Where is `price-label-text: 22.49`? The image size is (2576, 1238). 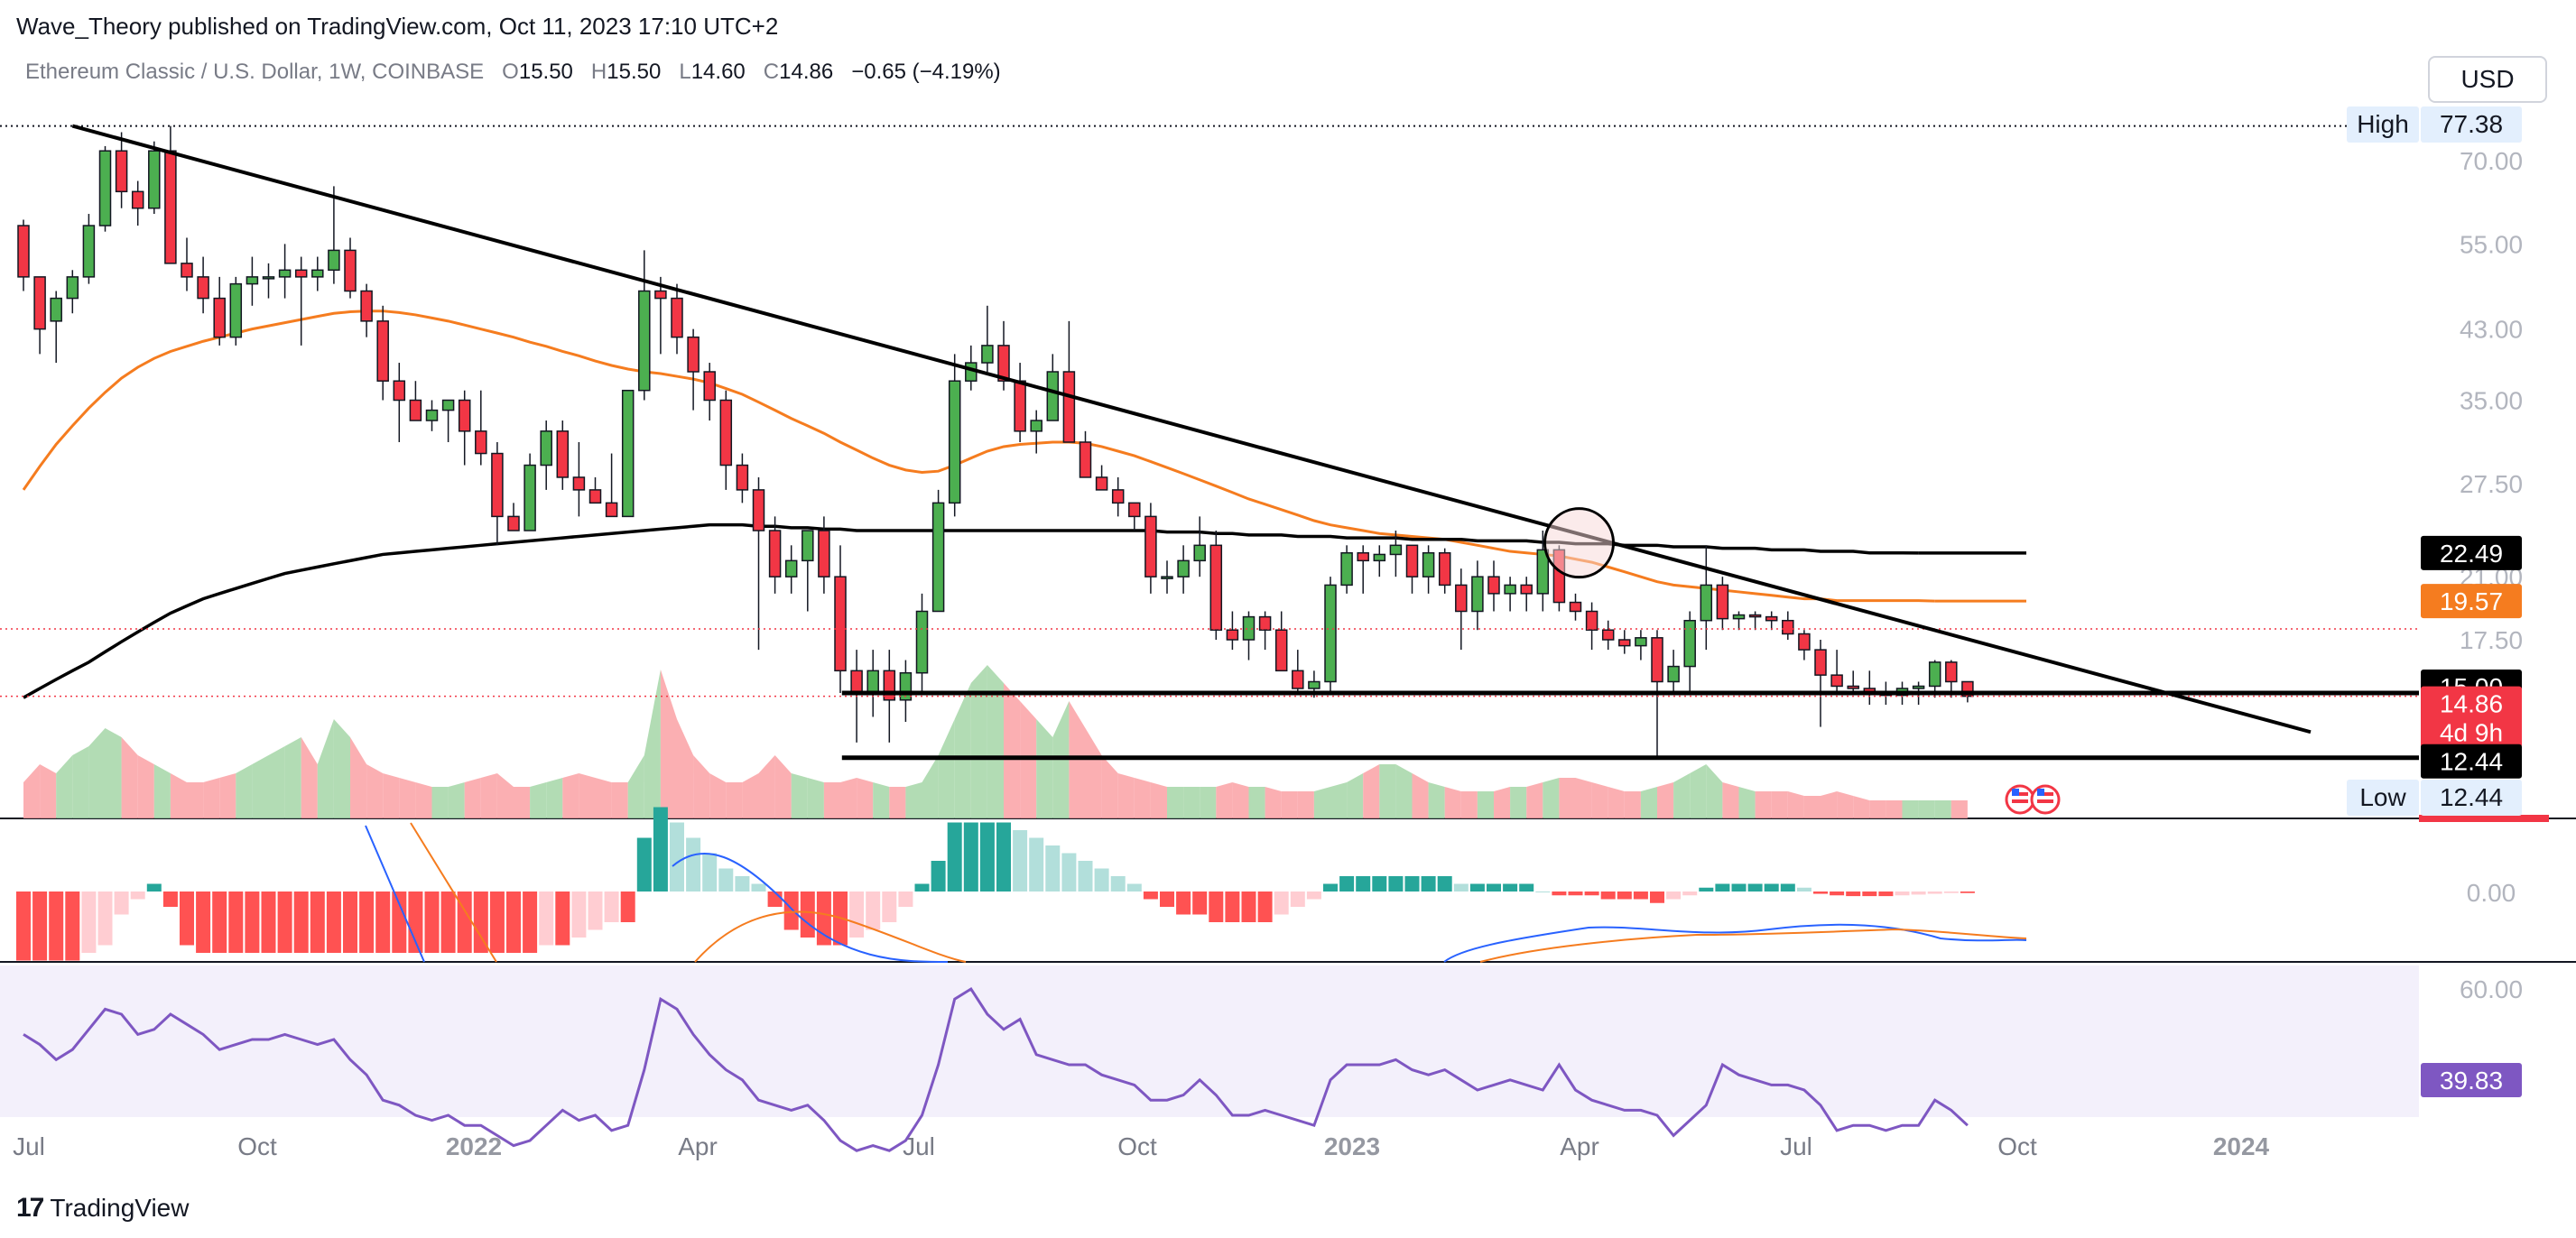 price-label-text: 22.49 is located at coordinates (2471, 554).